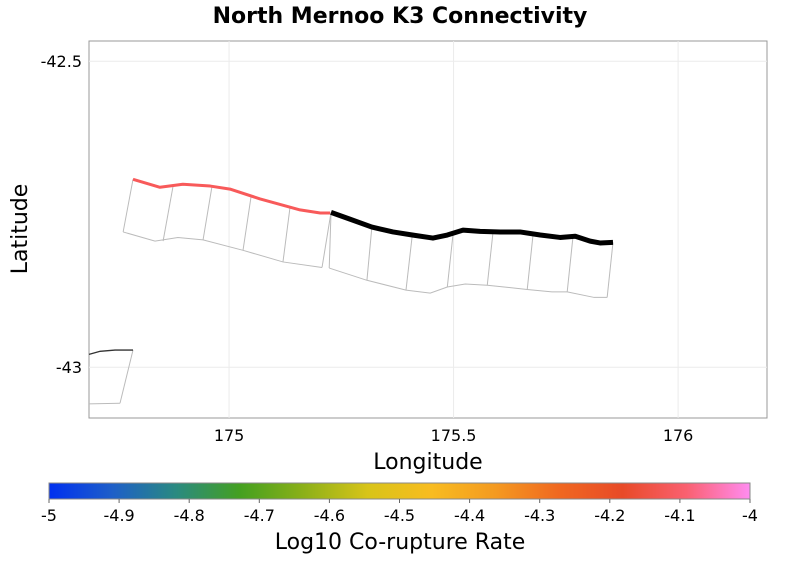  What do you see at coordinates (471, 254) in the screenshot?
I see `fault-section-source` at bounding box center [471, 254].